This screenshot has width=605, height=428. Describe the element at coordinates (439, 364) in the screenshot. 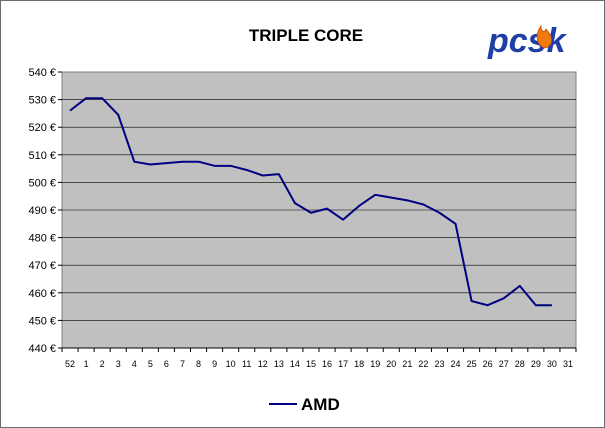

I see `x-tick-label: 23` at that location.